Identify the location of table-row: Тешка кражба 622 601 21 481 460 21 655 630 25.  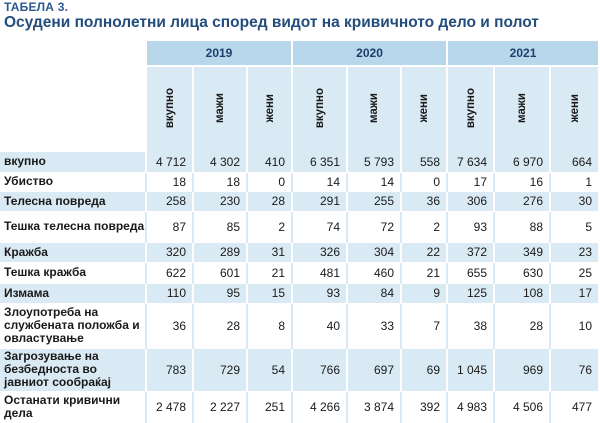
(299, 273).